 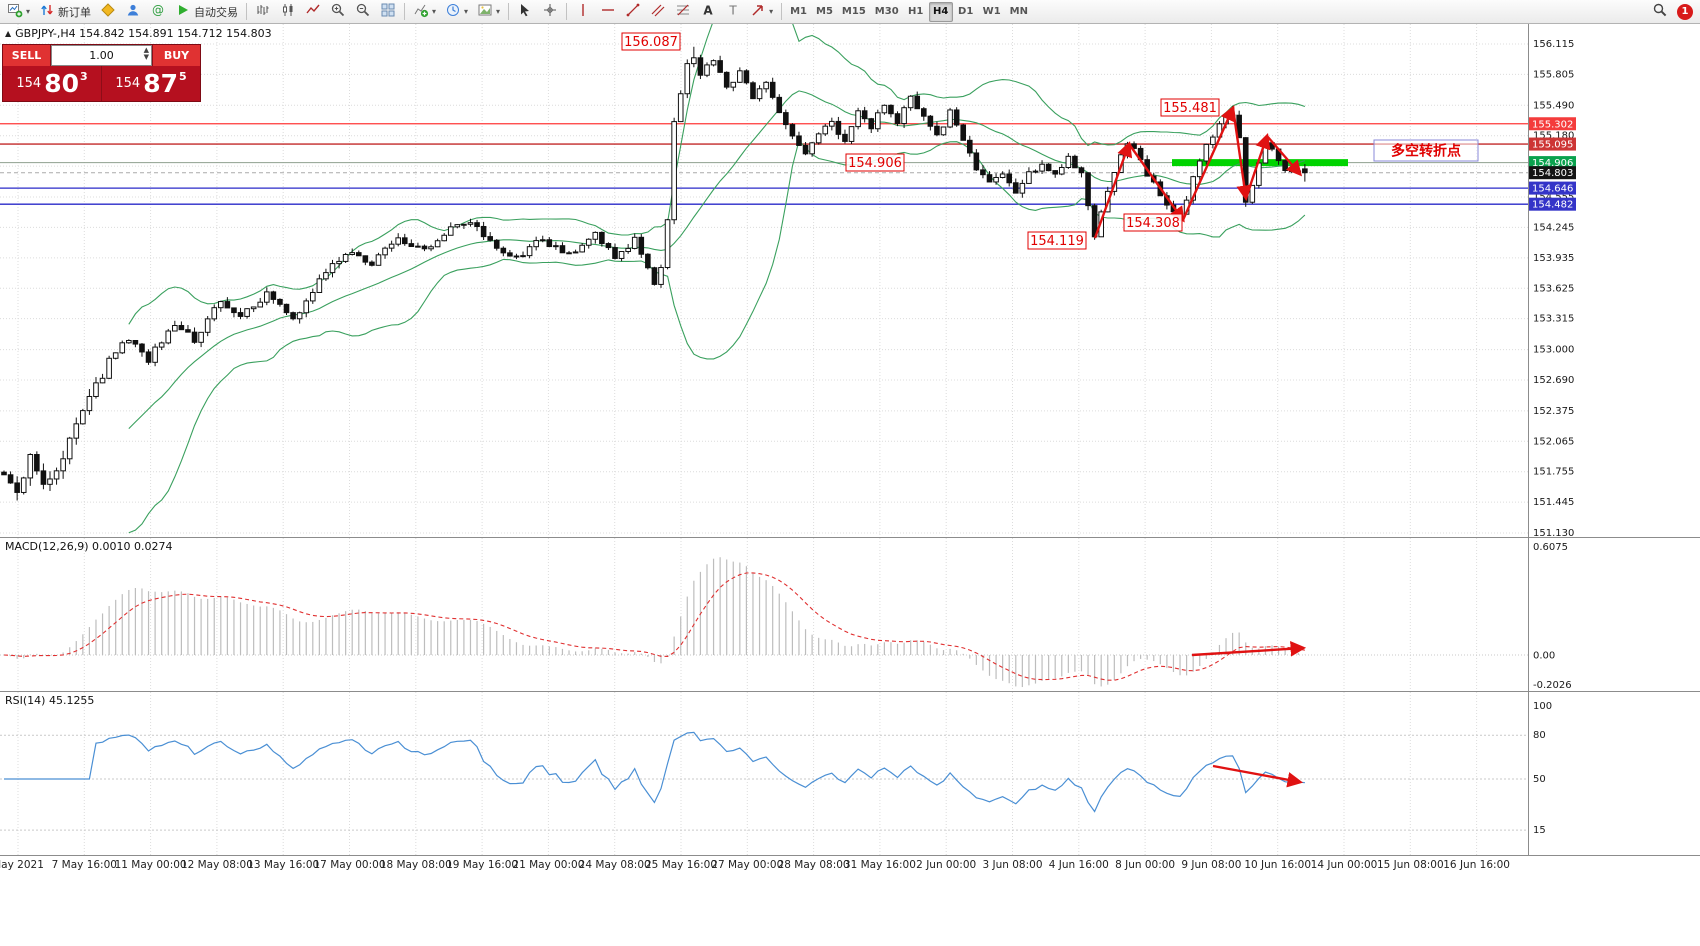 I want to click on notification-badge: 1, so click(x=1685, y=11).